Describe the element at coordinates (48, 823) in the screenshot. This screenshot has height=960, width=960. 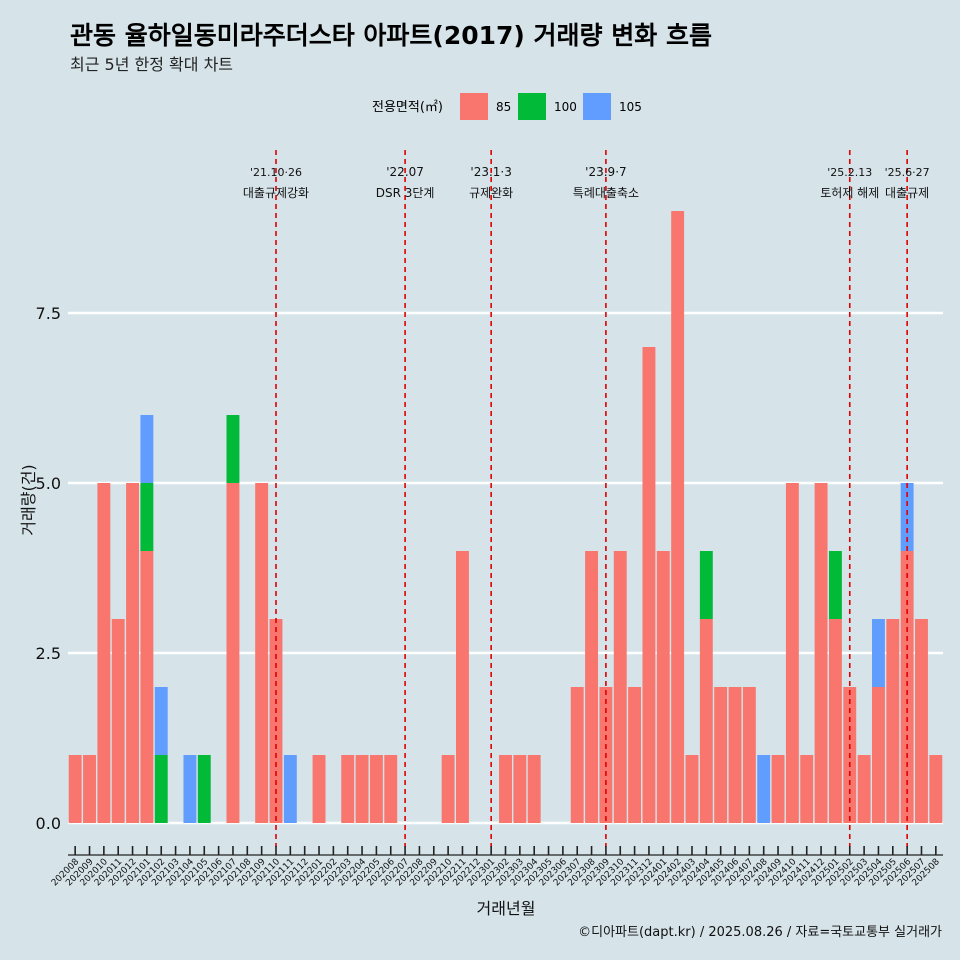
I see `y-tick-label: 0.0` at that location.